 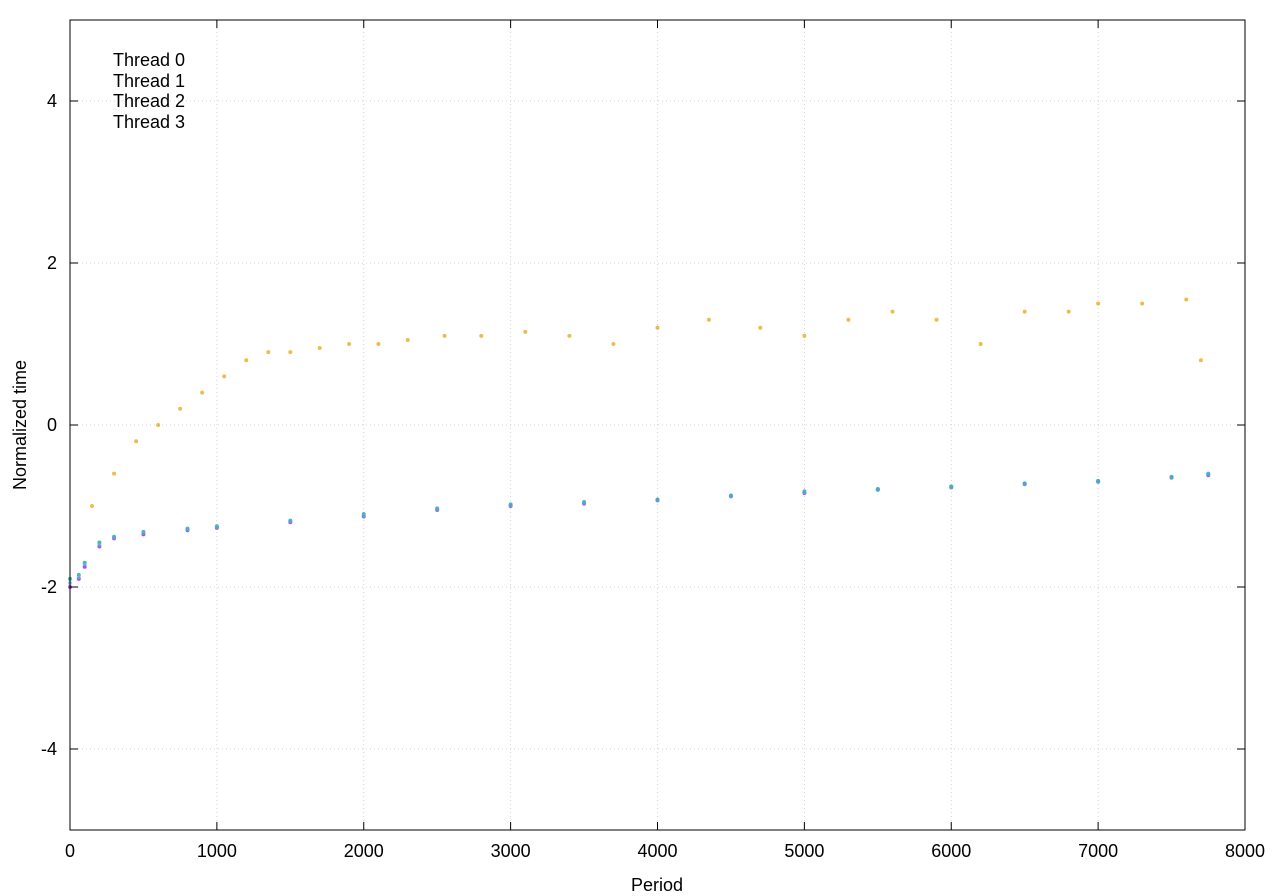 I want to click on y-axis-label: Normalized time, so click(x=20, y=425).